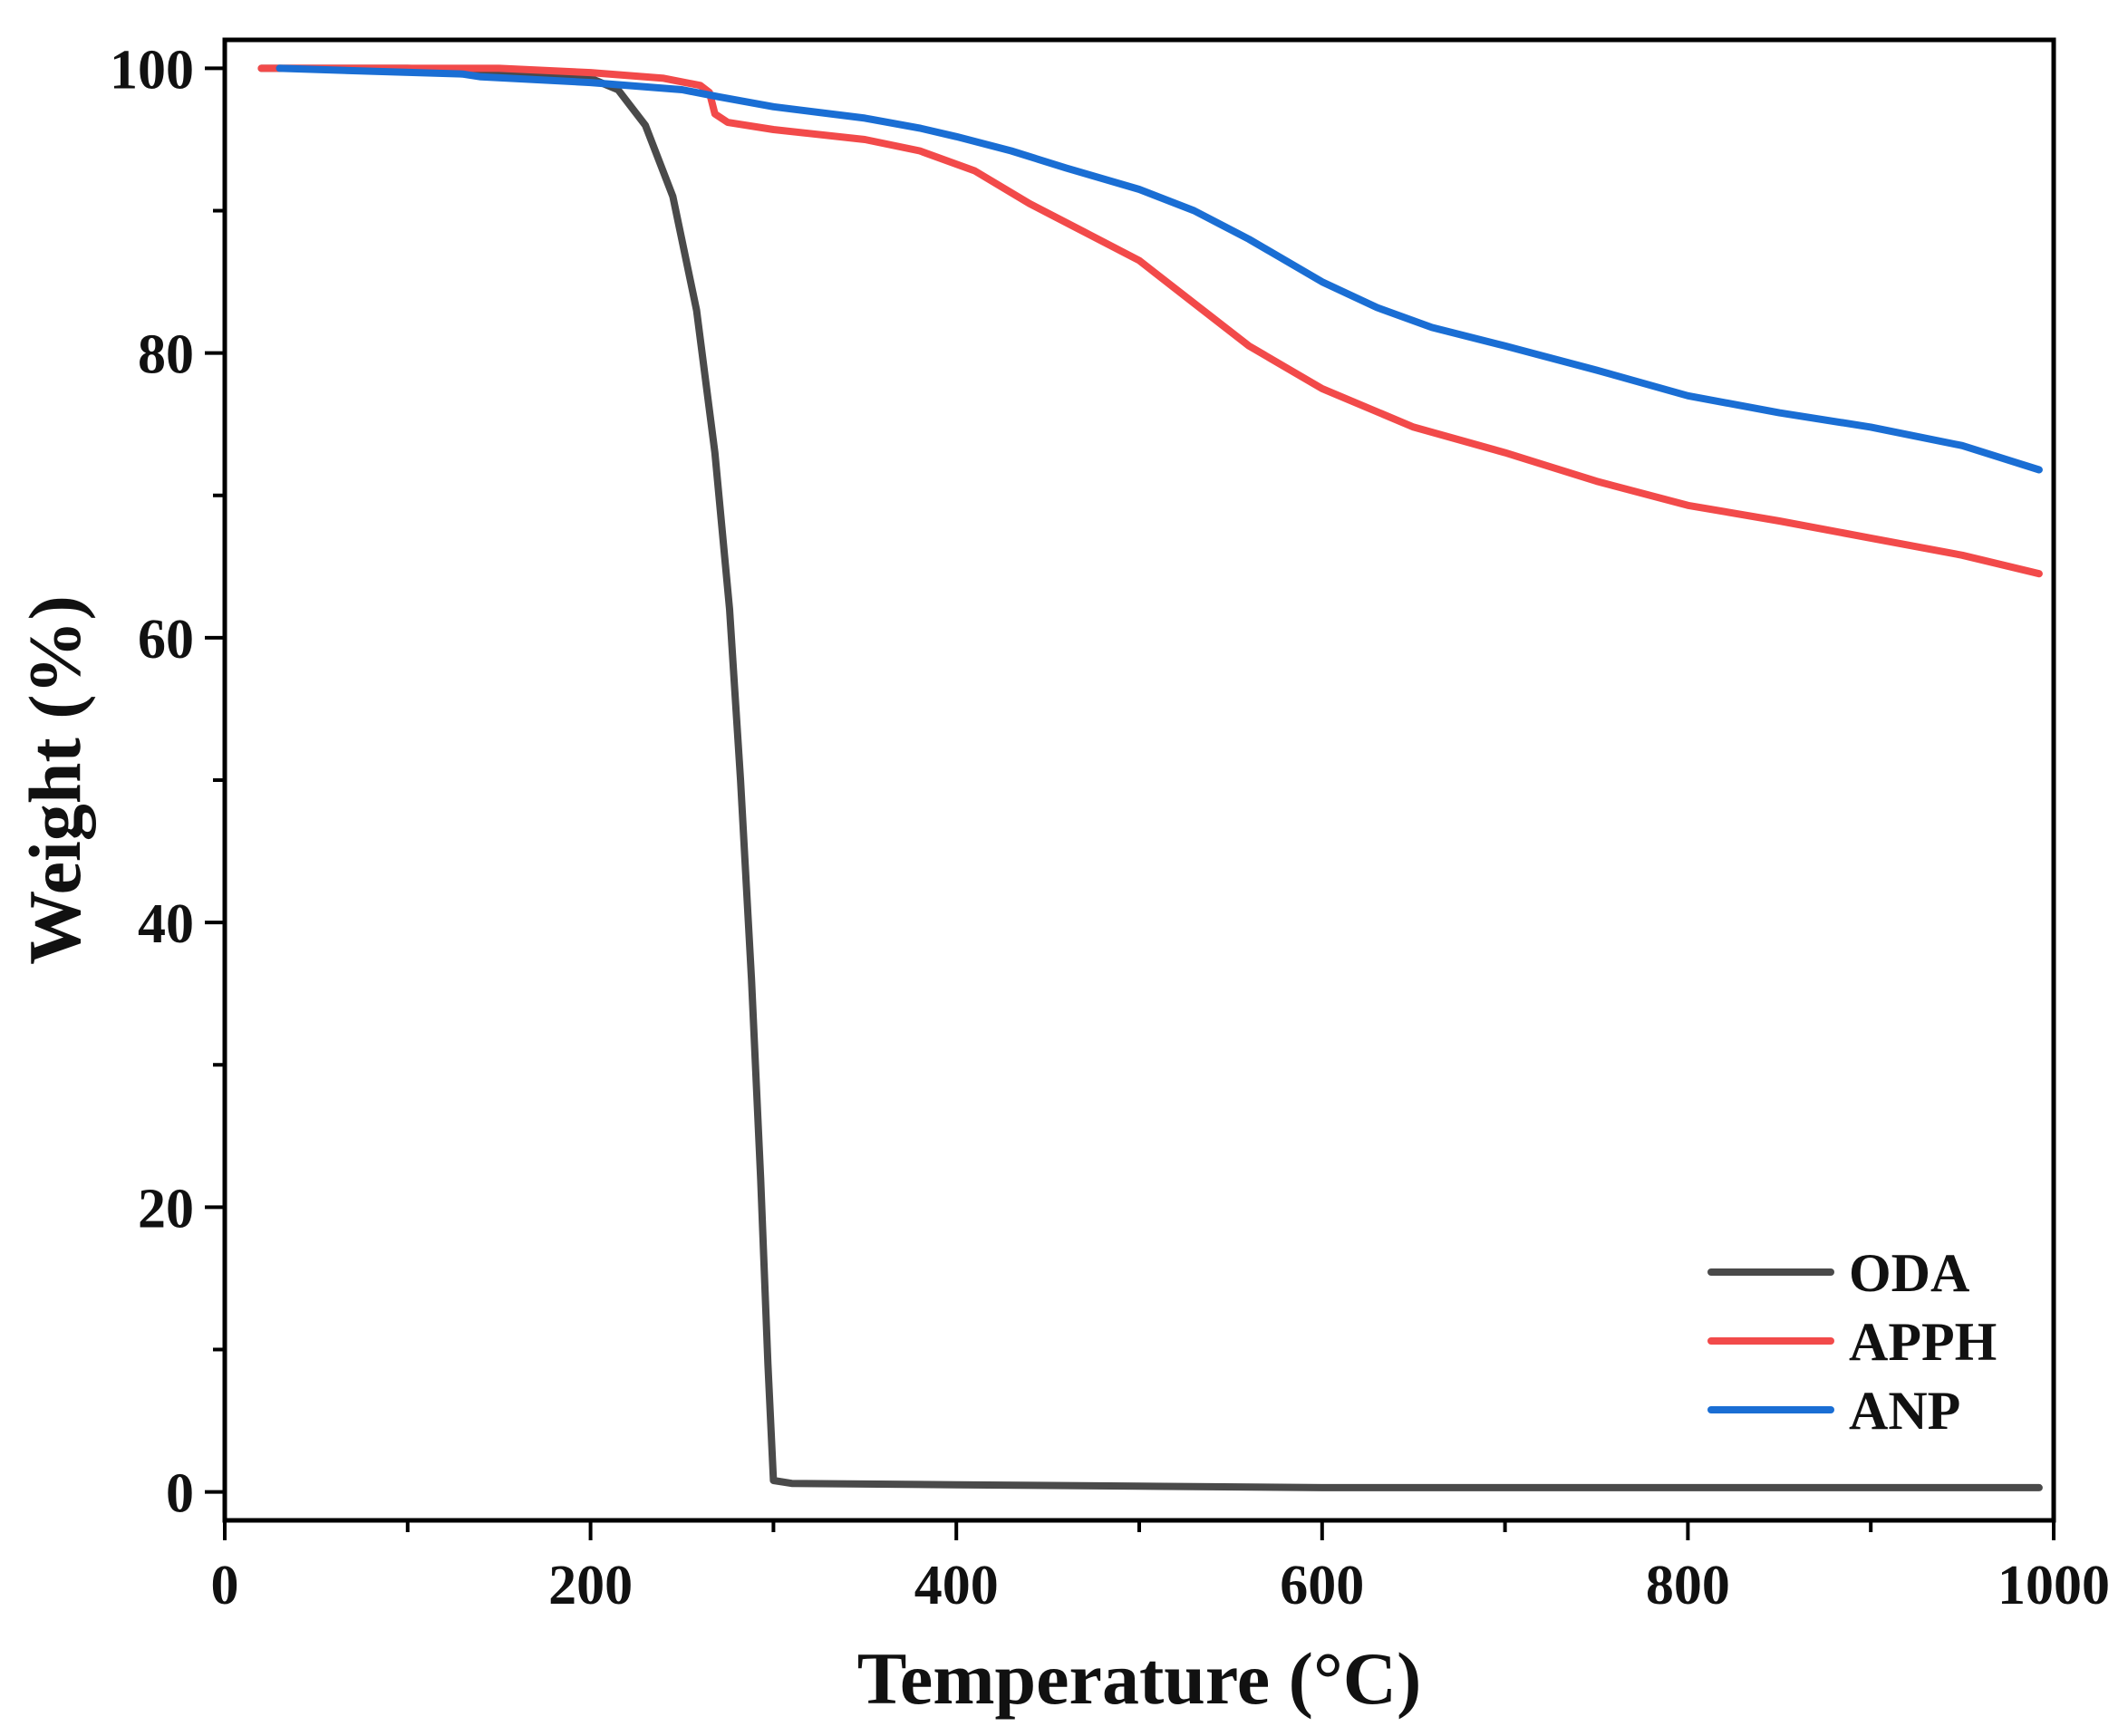  I want to click on y-tick-label: 60, so click(166, 639).